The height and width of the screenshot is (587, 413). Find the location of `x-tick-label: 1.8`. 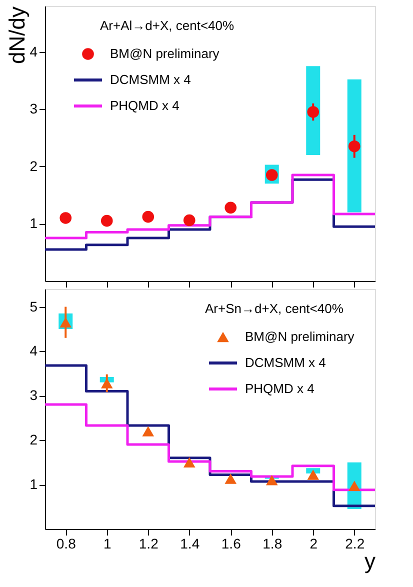

x-tick-label: 1.8 is located at coordinates (272, 544).